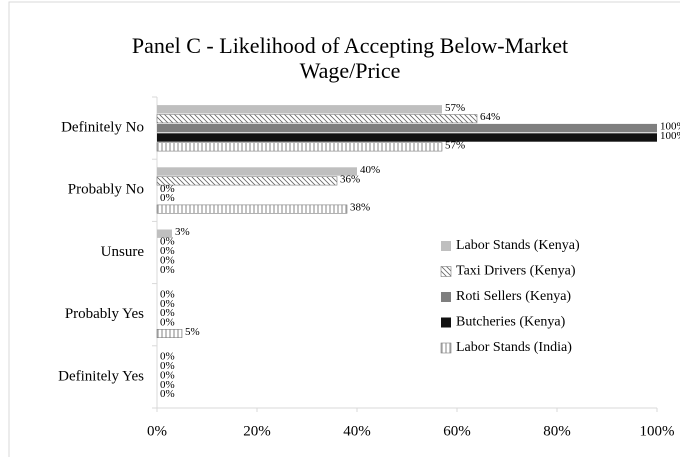  What do you see at coordinates (257, 431) in the screenshot?
I see `x-tick-label: 20%` at bounding box center [257, 431].